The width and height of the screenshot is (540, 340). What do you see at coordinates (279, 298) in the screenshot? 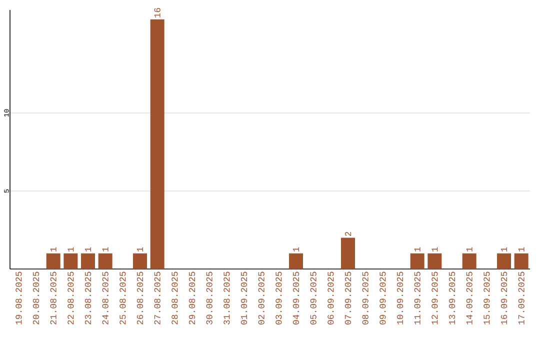
I see `x-tick-label: 03.09.2025` at bounding box center [279, 298].